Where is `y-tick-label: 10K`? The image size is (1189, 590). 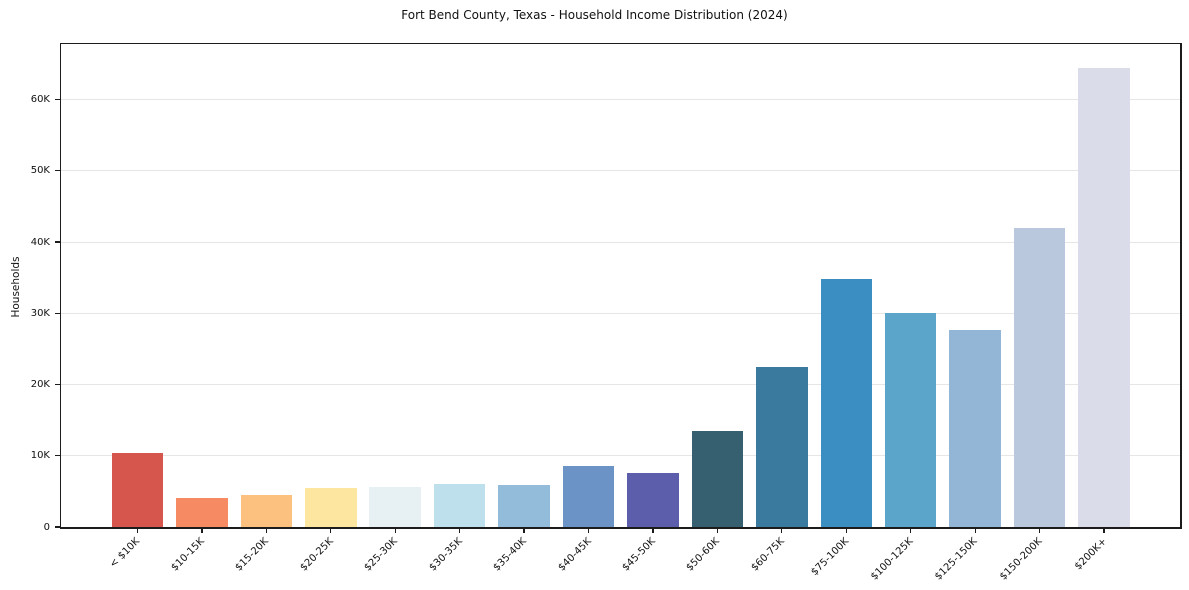 y-tick-label: 10K is located at coordinates (40, 456).